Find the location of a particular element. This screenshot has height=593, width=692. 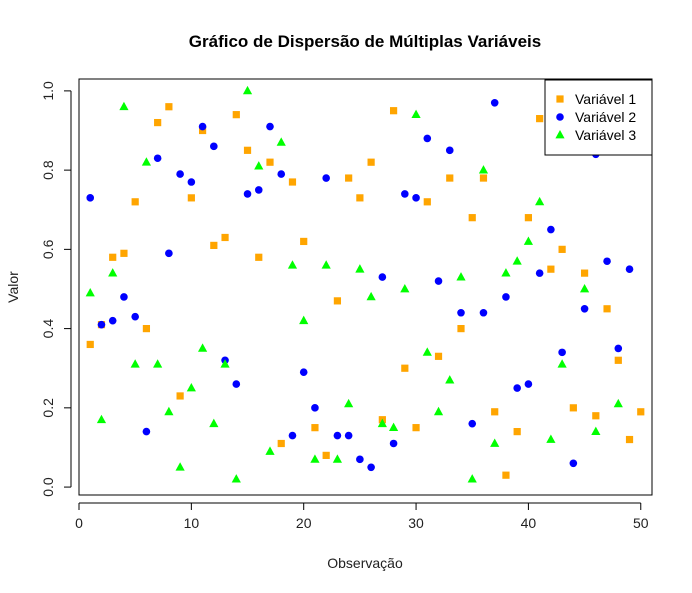

y-tick-label: 0.2 is located at coordinates (48, 408).